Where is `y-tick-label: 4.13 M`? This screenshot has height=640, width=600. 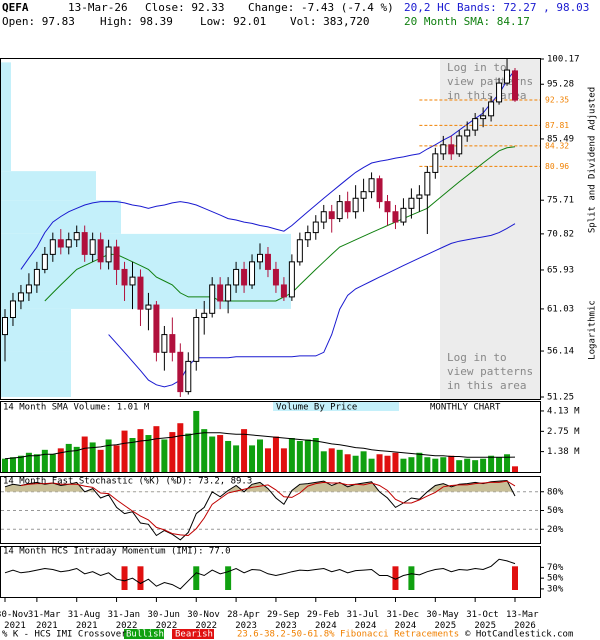
y-tick-label: 4.13 M is located at coordinates (563, 411).